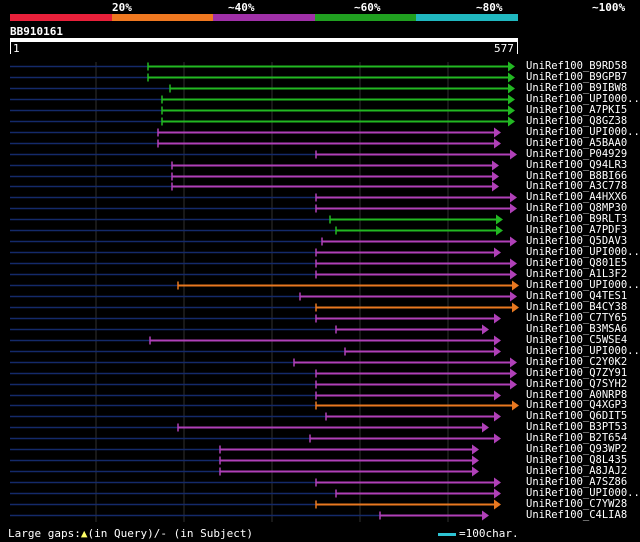  What do you see at coordinates (489, 7) in the screenshot?
I see `scale-label: ~80%` at bounding box center [489, 7].